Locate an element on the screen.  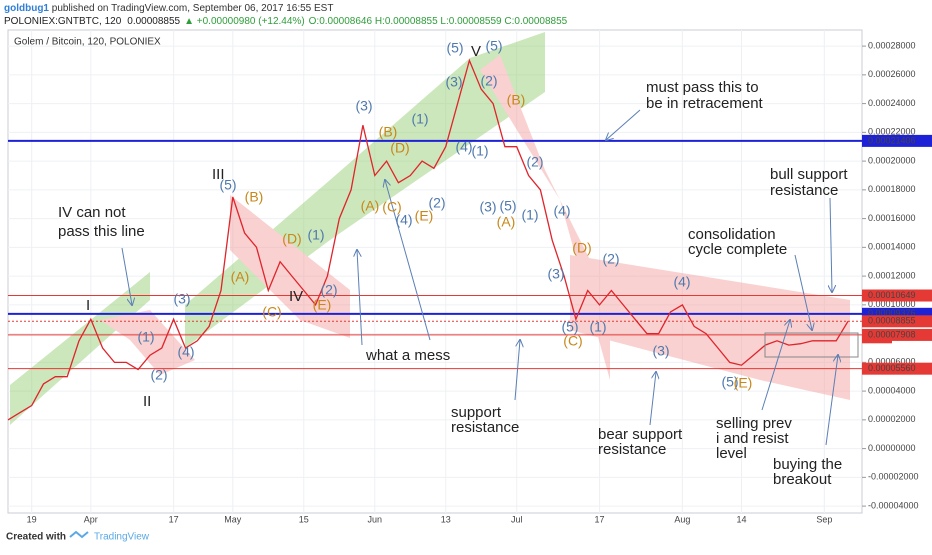
x-tick-label: Jul is located at coordinates (517, 519).